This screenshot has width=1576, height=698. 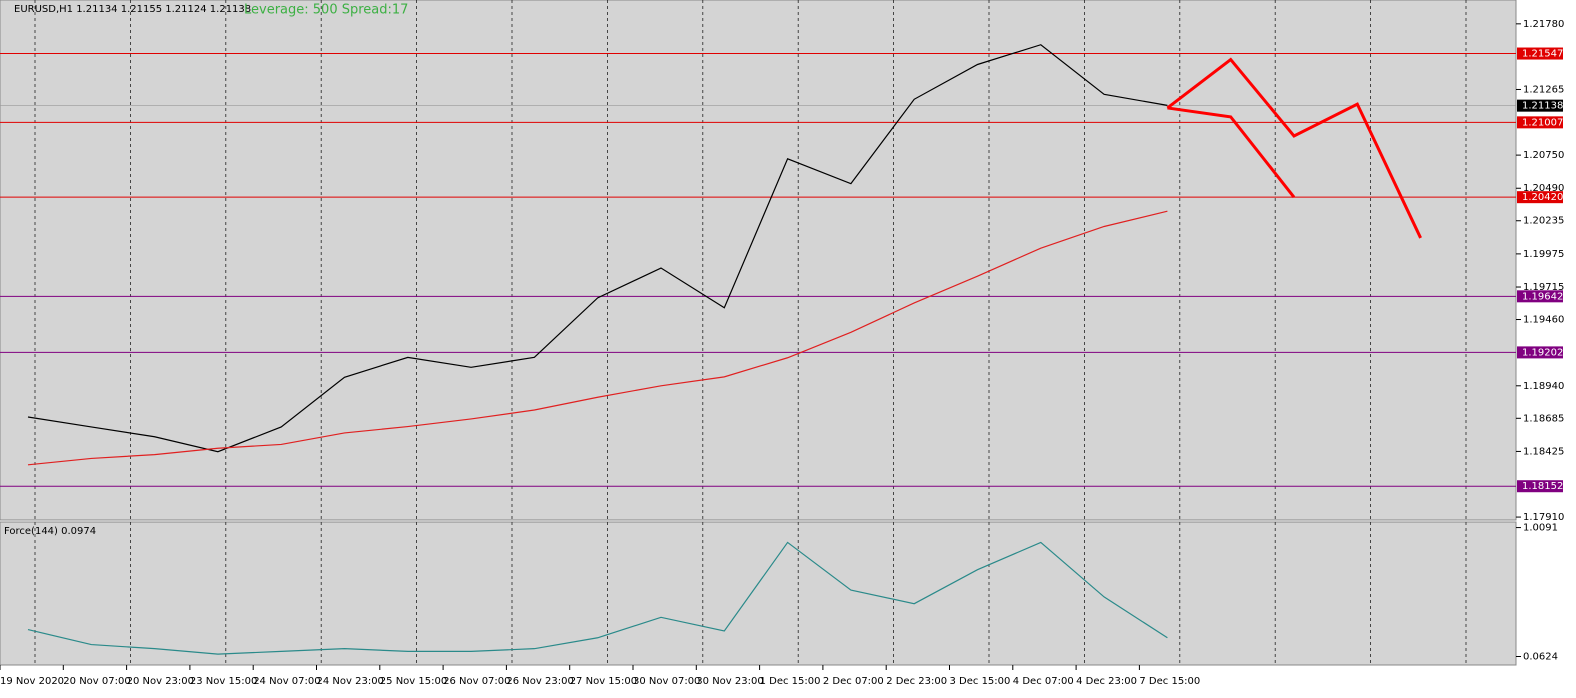 What do you see at coordinates (1540, 657) in the screenshot?
I see `y-tick-label: 0.0624` at bounding box center [1540, 657].